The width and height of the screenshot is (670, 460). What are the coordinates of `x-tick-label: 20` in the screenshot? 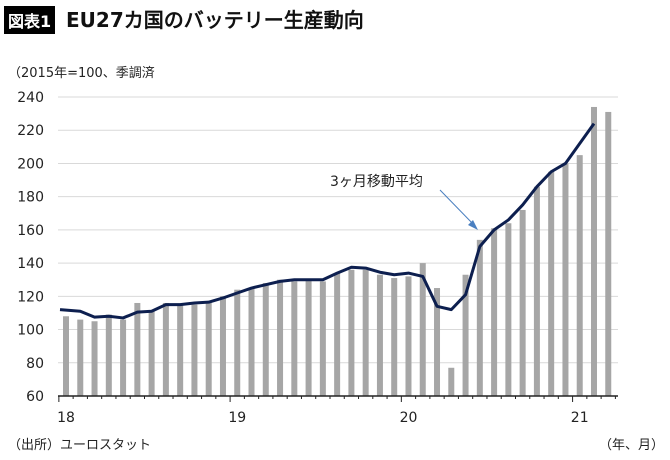 It's located at (409, 418).